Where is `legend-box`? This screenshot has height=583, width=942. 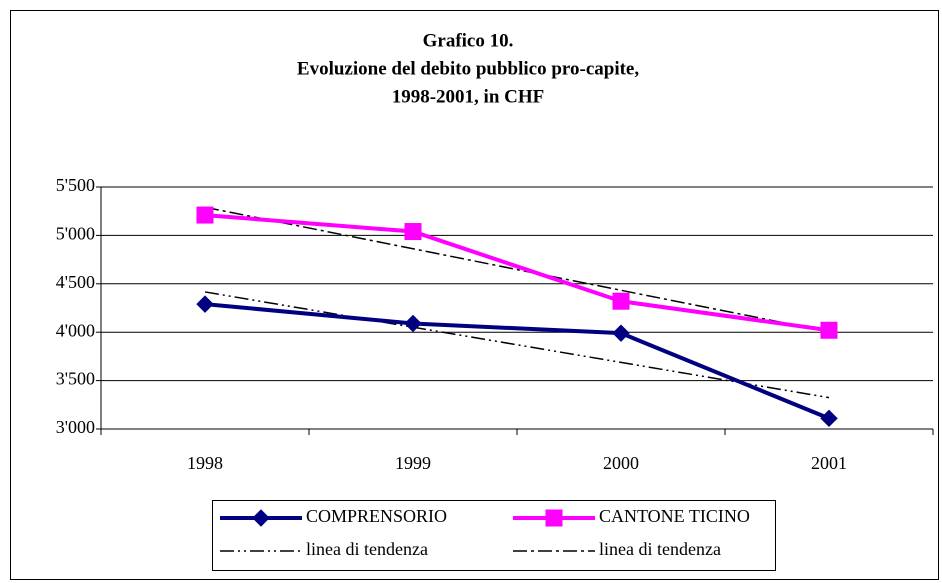 legend-box is located at coordinates (494, 535).